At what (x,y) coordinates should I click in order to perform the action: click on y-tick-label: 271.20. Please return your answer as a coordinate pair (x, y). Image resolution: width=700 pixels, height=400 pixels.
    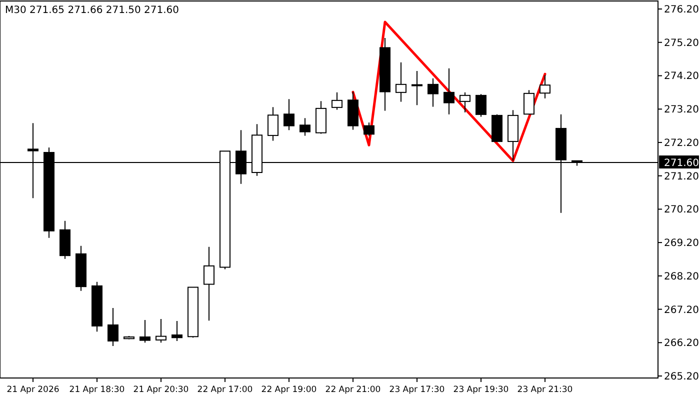
    Looking at the image, I should click on (681, 176).